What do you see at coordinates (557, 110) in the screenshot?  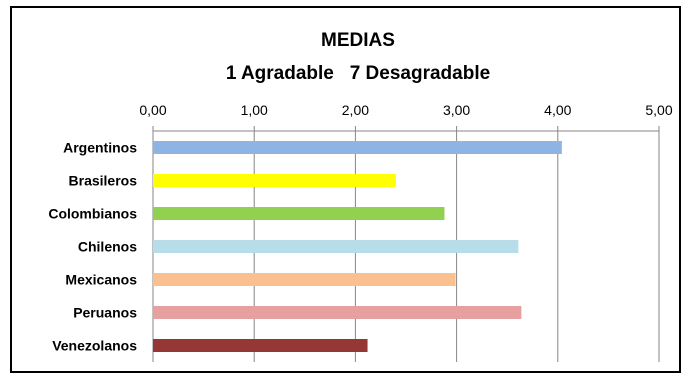 I see `x-tick-label: 4,00` at bounding box center [557, 110].